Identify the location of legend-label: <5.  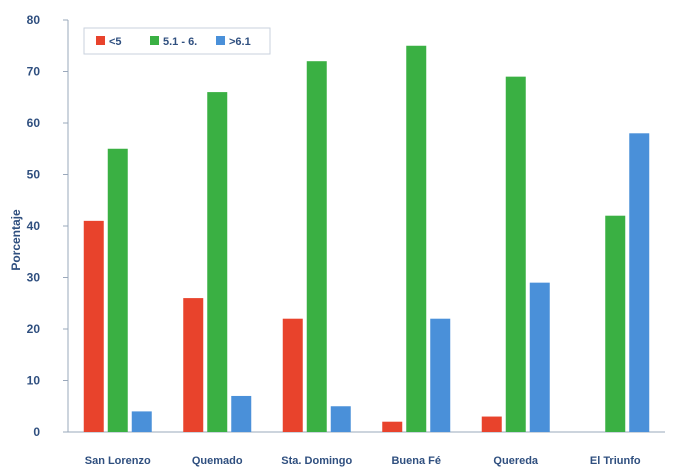
(115, 42).